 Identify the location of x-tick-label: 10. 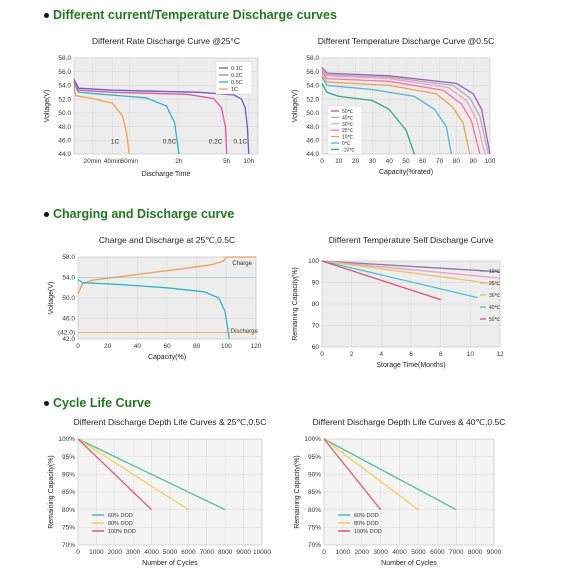
(471, 354).